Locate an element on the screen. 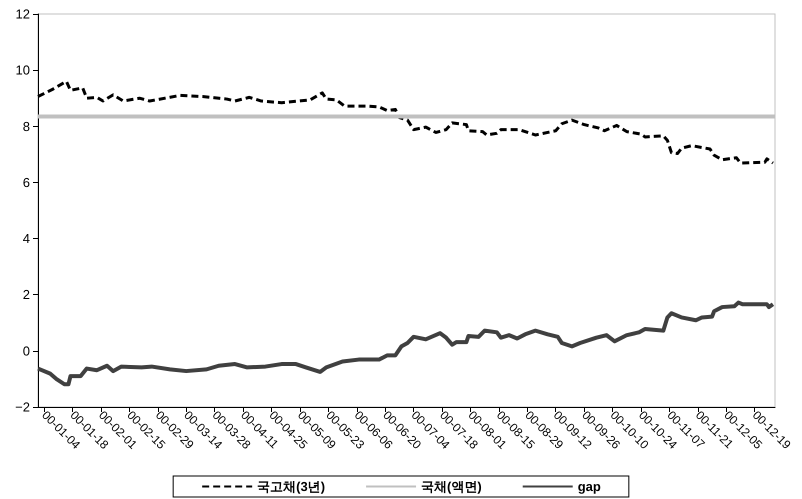 The width and height of the screenshot is (802, 499). y-tick-label: −2 is located at coordinates (22, 407).